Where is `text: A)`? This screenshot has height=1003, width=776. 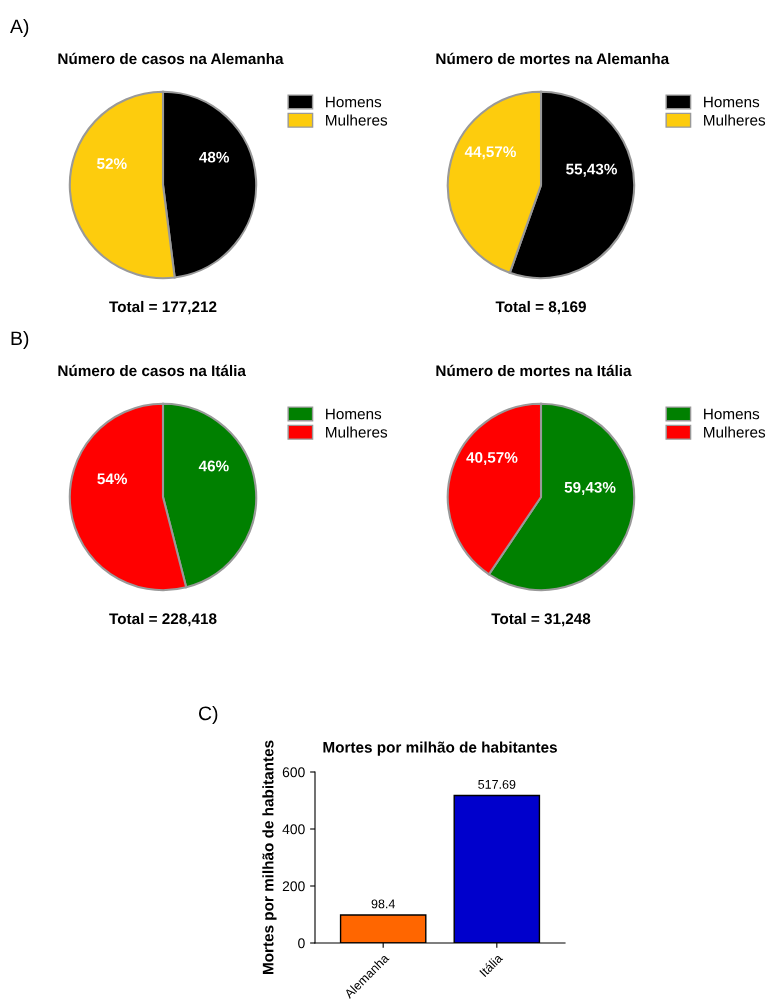 text: A) is located at coordinates (19, 28).